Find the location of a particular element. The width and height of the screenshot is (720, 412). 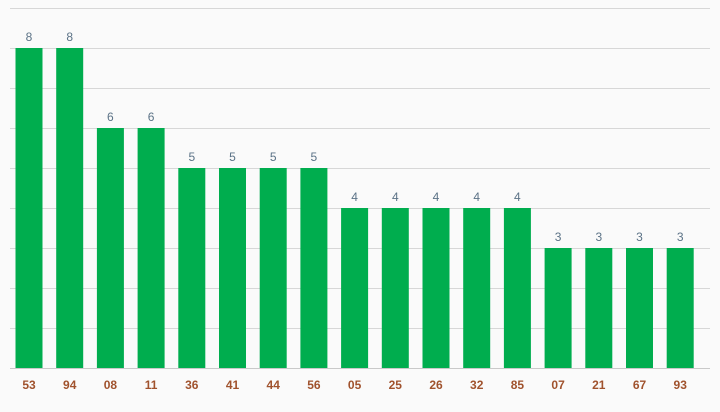

x-tick-label-32: 32 is located at coordinates (477, 385).